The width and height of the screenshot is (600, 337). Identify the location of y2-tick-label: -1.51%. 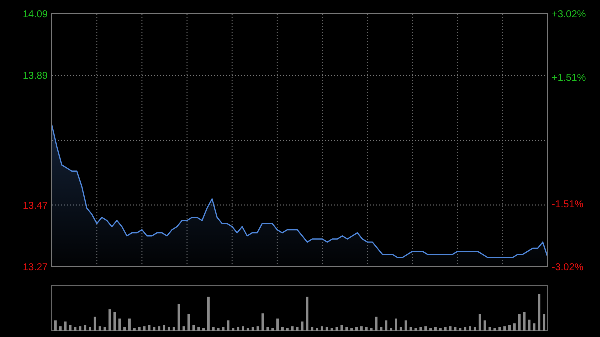
(568, 204).